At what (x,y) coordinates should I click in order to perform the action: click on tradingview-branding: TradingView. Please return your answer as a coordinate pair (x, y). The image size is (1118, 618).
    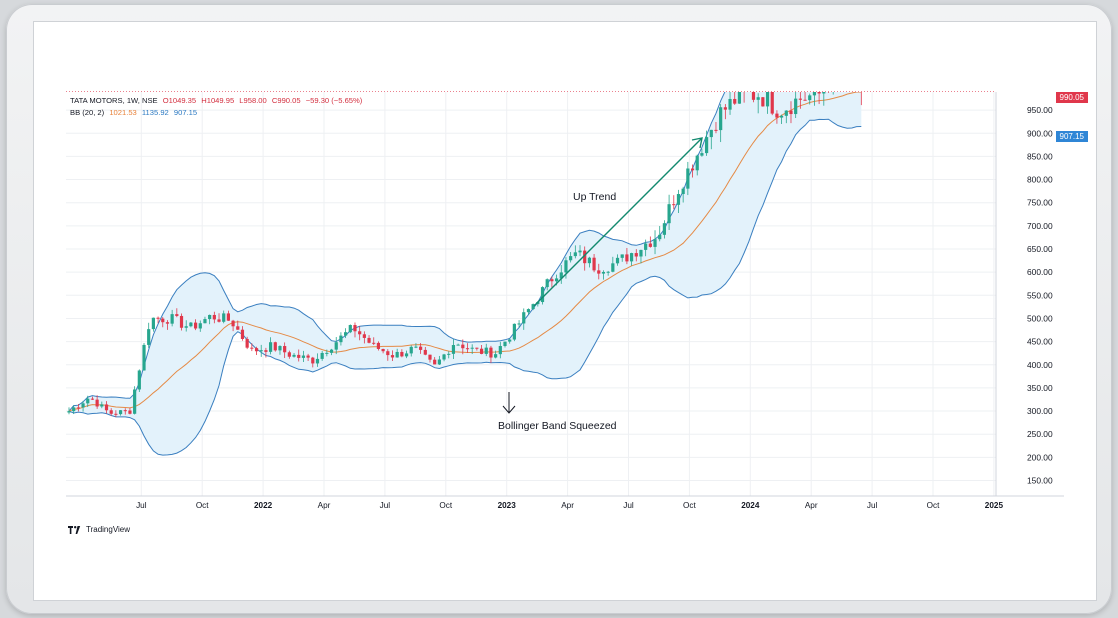
    Looking at the image, I should click on (99, 529).